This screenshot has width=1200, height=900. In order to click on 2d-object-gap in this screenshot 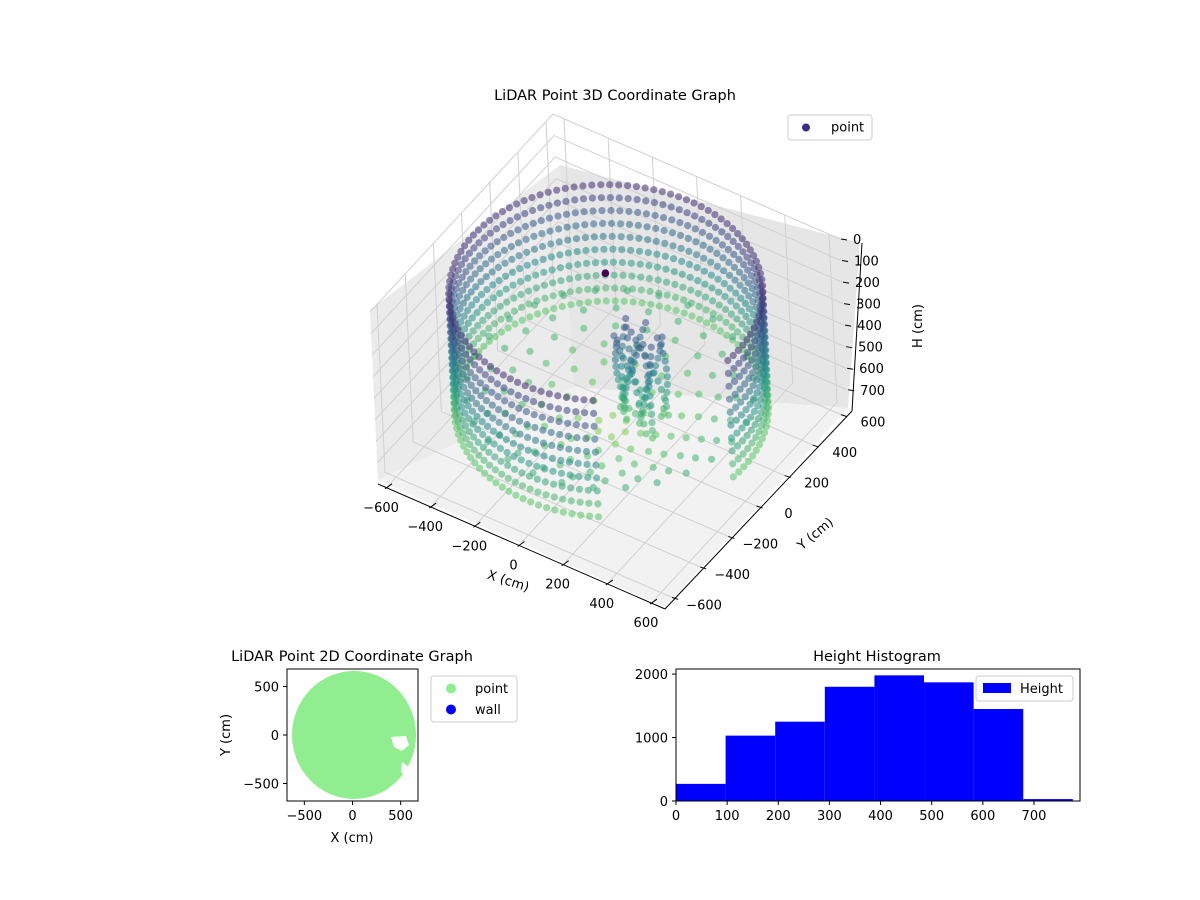, I will do `click(400, 743)`.